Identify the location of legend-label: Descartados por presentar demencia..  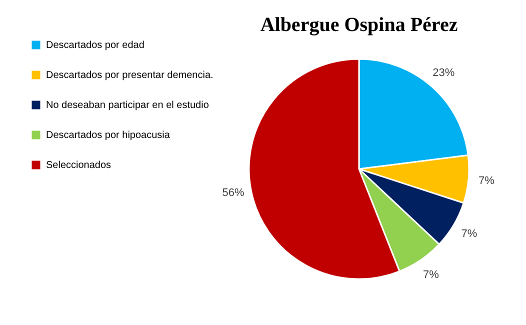
(130, 75).